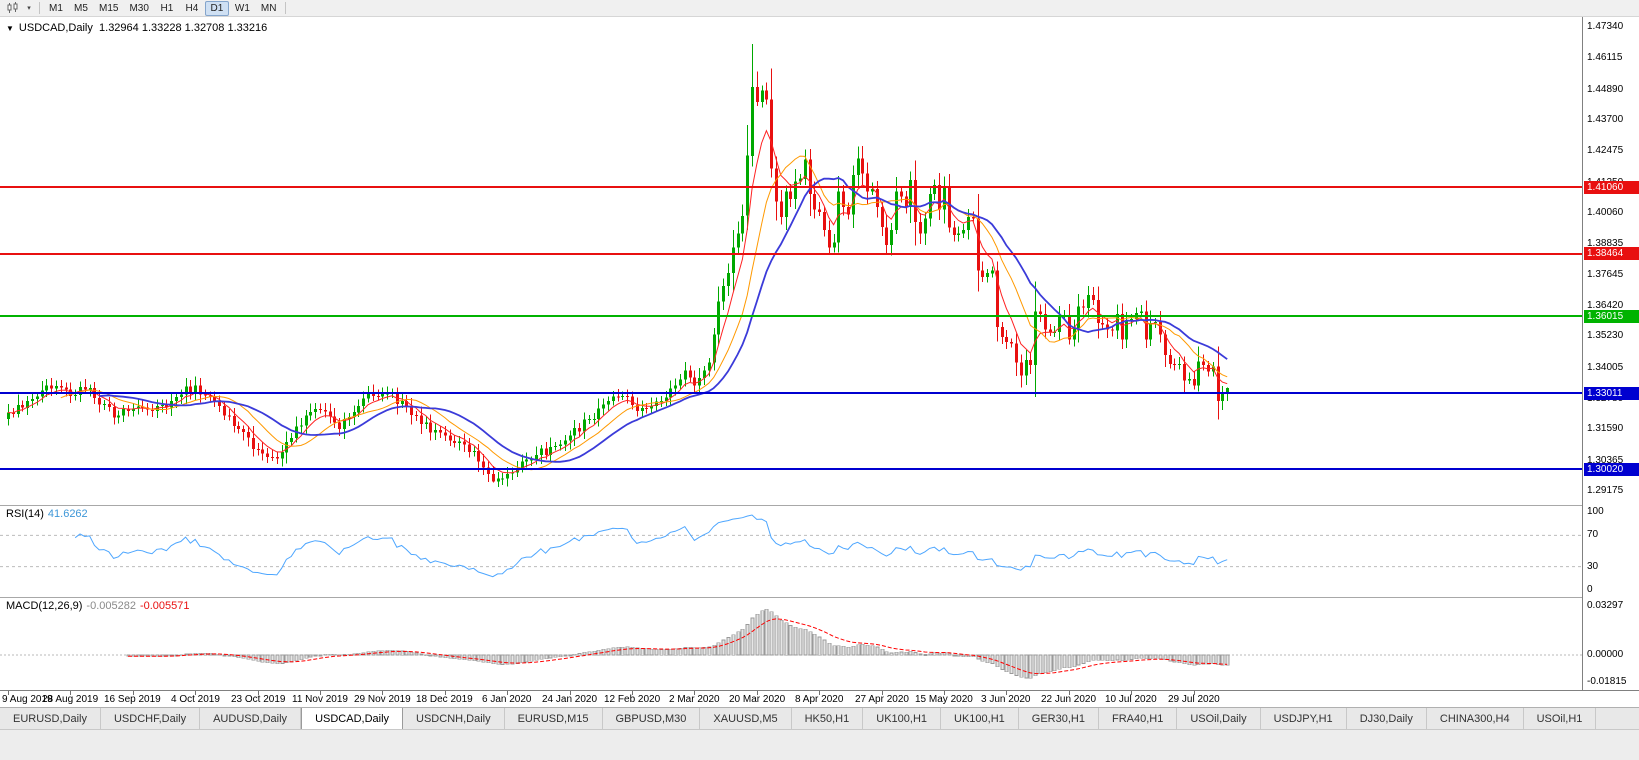 This screenshot has width=1639, height=760. Describe the element at coordinates (1611, 187) in the screenshot. I see `price-level-tag: 1.41060` at that location.